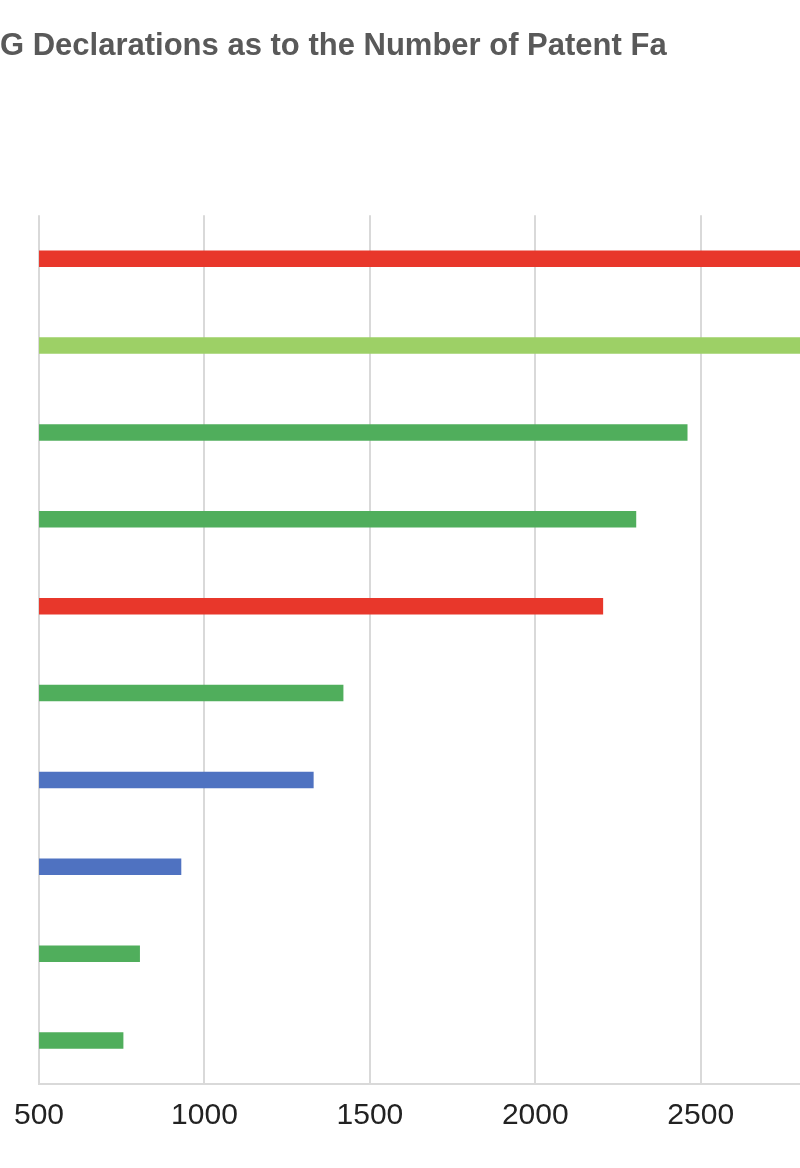  What do you see at coordinates (535, 1114) in the screenshot?
I see `x-tick-label: 2000` at bounding box center [535, 1114].